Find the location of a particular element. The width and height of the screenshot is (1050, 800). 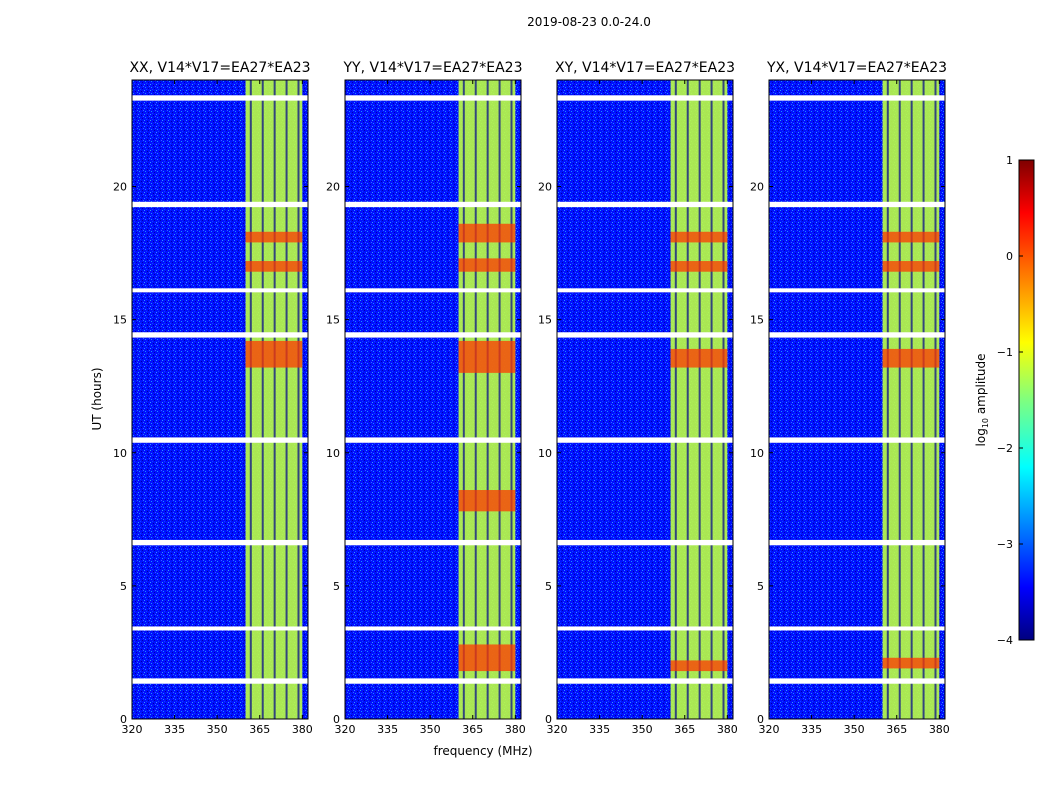

colorbar-tick-label: −3 is located at coordinates (1005, 544).